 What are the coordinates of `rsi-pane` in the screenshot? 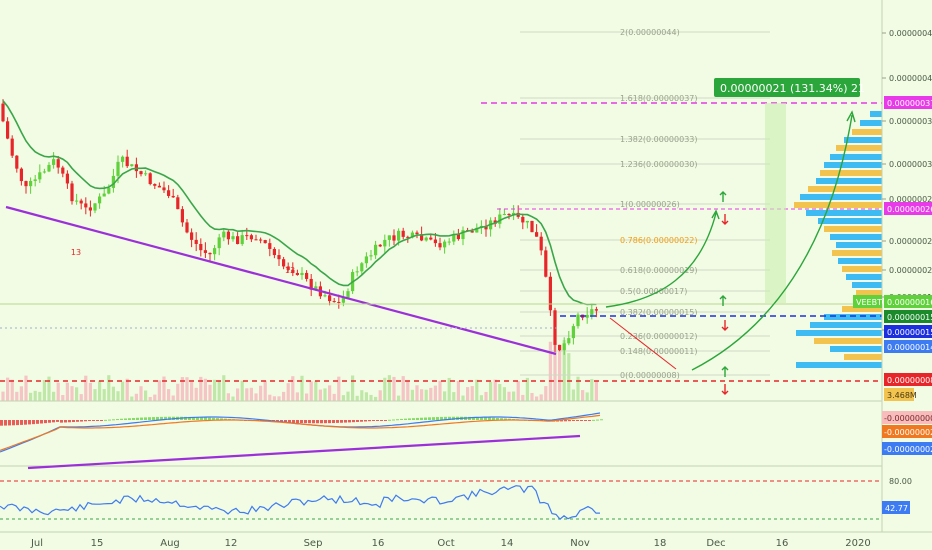 It's located at (441, 500).